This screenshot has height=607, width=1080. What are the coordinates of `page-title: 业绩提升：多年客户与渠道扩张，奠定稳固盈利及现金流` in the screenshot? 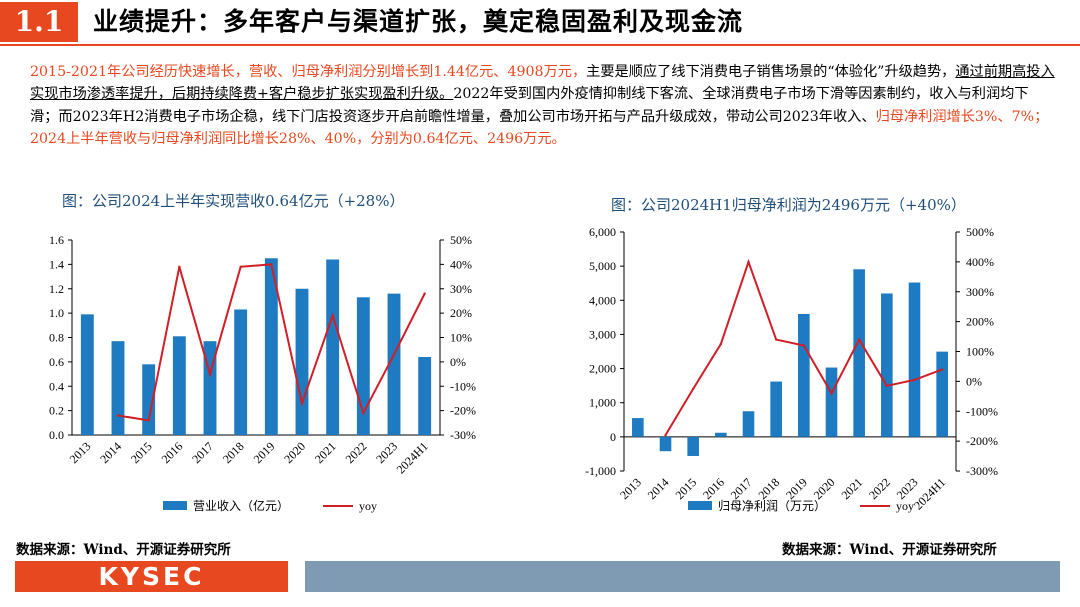 It's located at (418, 21).